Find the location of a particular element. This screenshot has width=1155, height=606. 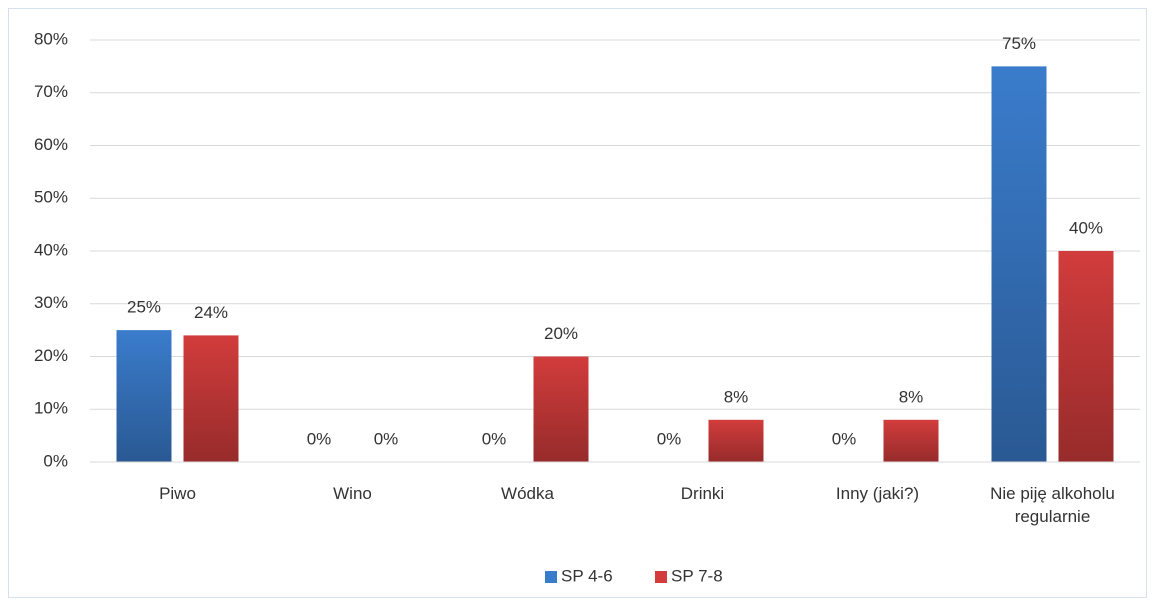

y-tick-label: 0% is located at coordinates (55, 460).